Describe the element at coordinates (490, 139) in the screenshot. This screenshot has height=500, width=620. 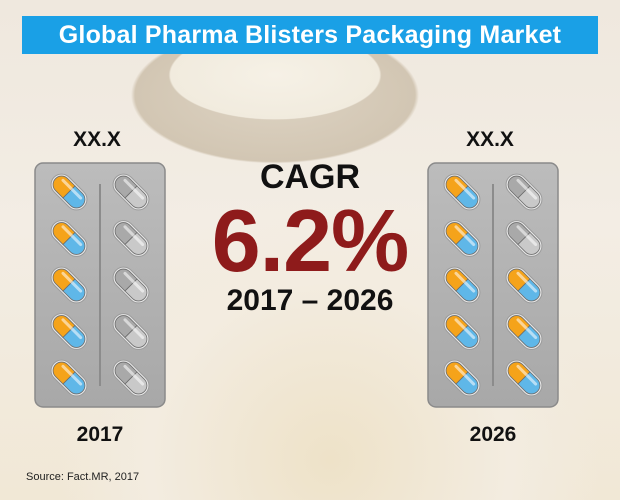
I see `value-label-2026: XX.X` at that location.